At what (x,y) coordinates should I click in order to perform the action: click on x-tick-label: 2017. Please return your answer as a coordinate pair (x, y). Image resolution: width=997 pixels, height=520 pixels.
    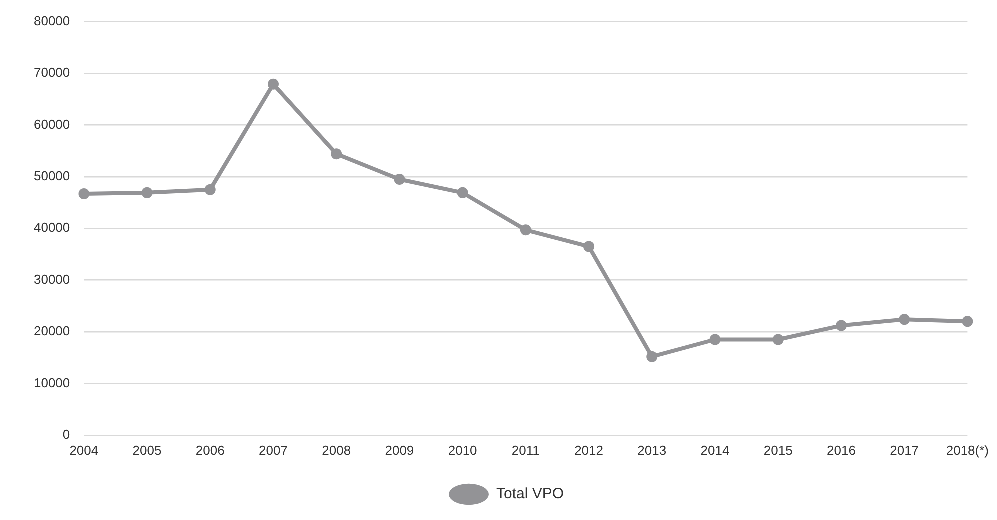
    Looking at the image, I should click on (905, 450).